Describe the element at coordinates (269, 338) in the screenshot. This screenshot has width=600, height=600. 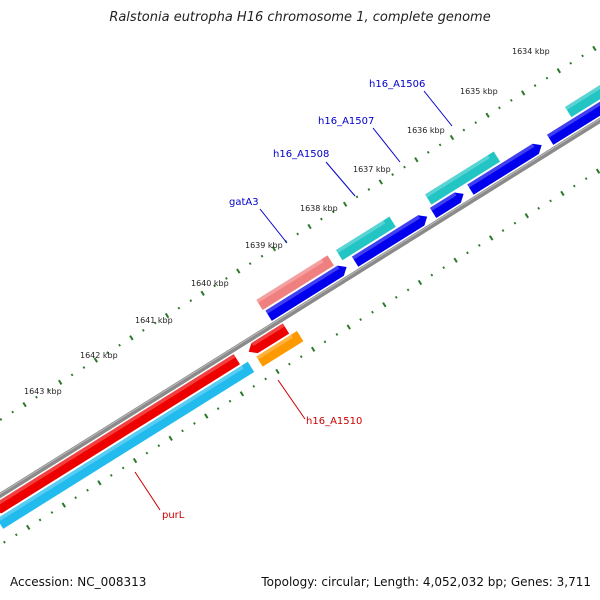
I see `cds-reverse` at that location.